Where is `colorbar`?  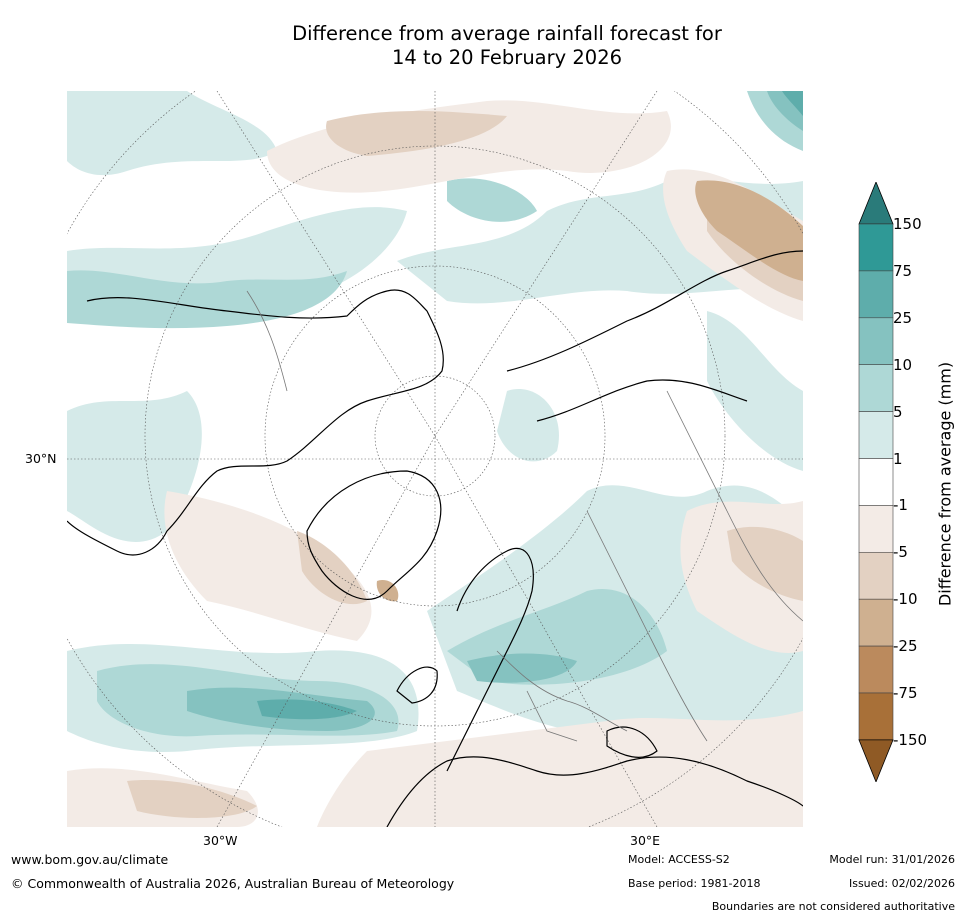 colorbar is located at coordinates (876, 482).